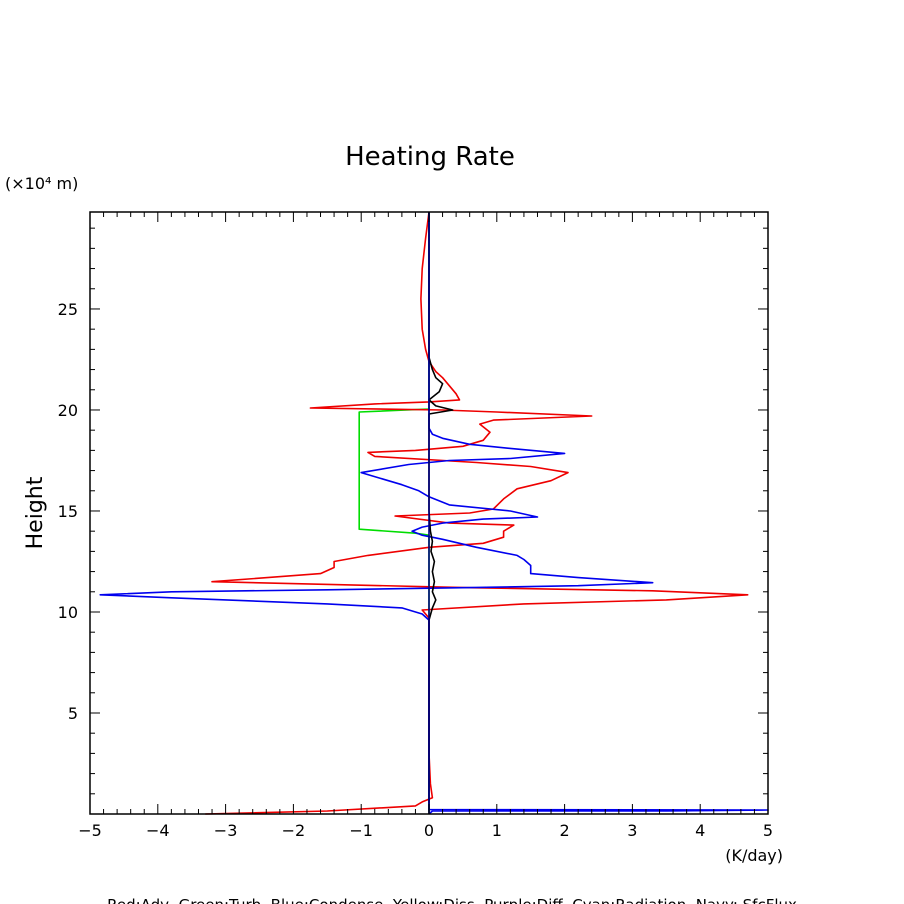 The image size is (904, 904). Describe the element at coordinates (430, 157) in the screenshot. I see `chart-title: Heating Rate` at that location.